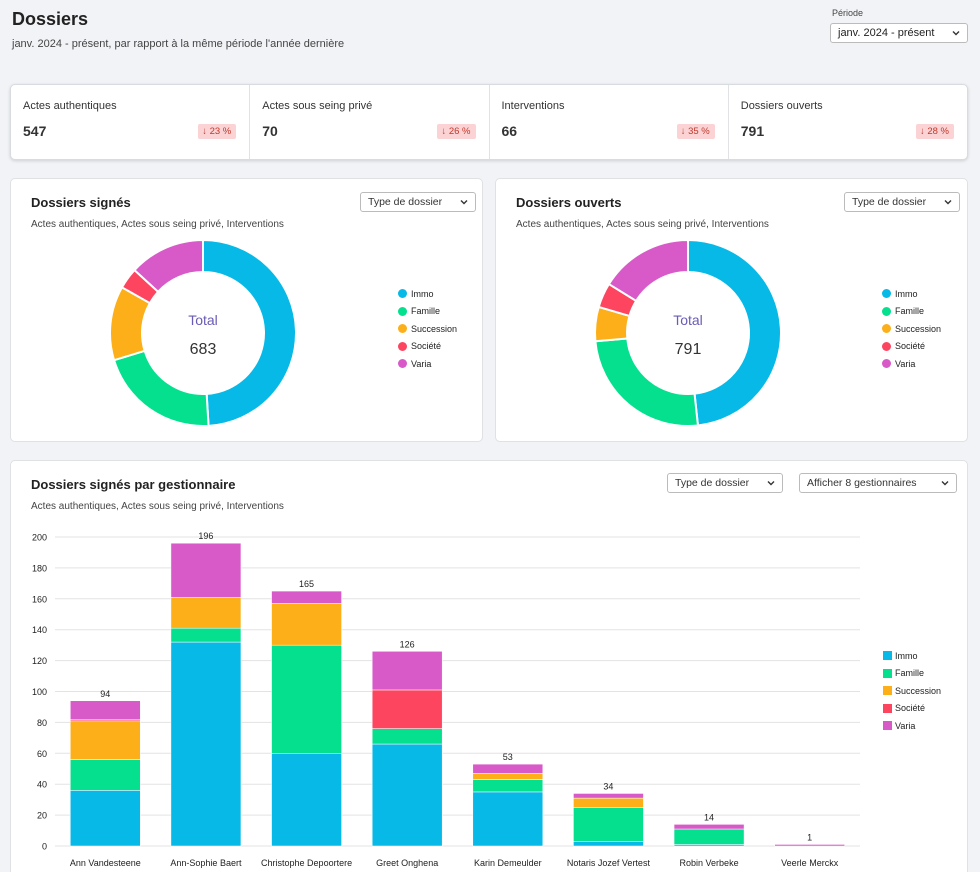 This screenshot has height=872, width=980. I want to click on change-badge: ↓ 28 %, so click(934, 131).